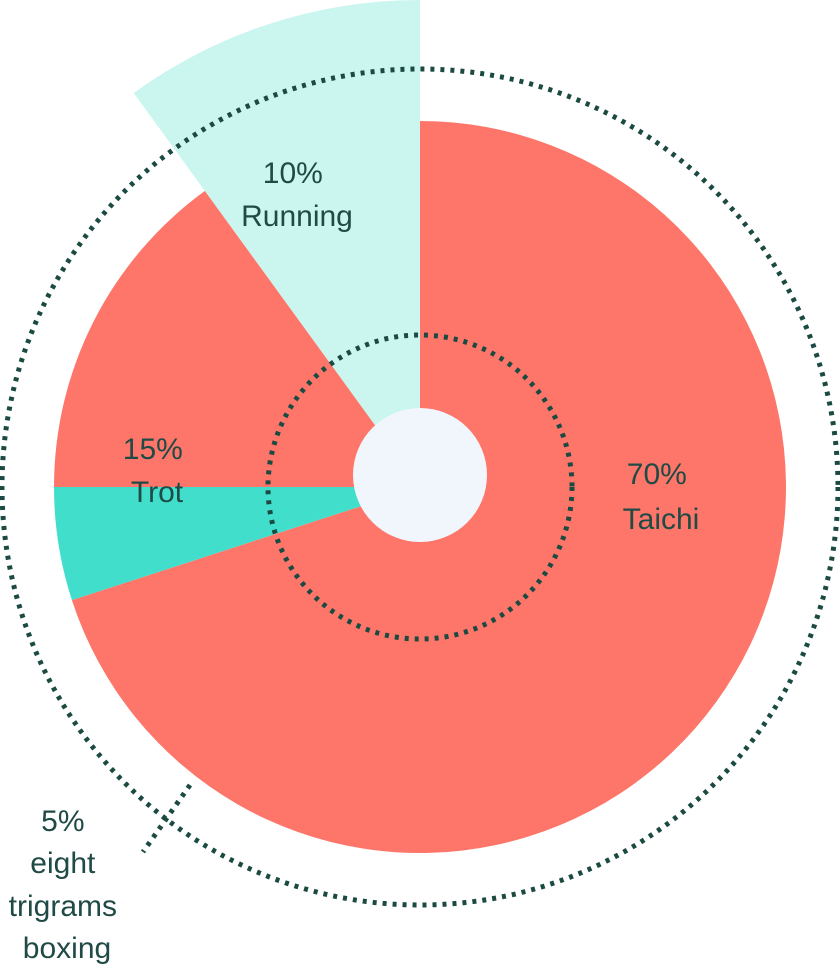  I want to click on pie-slice-trot, so click(237, 338).